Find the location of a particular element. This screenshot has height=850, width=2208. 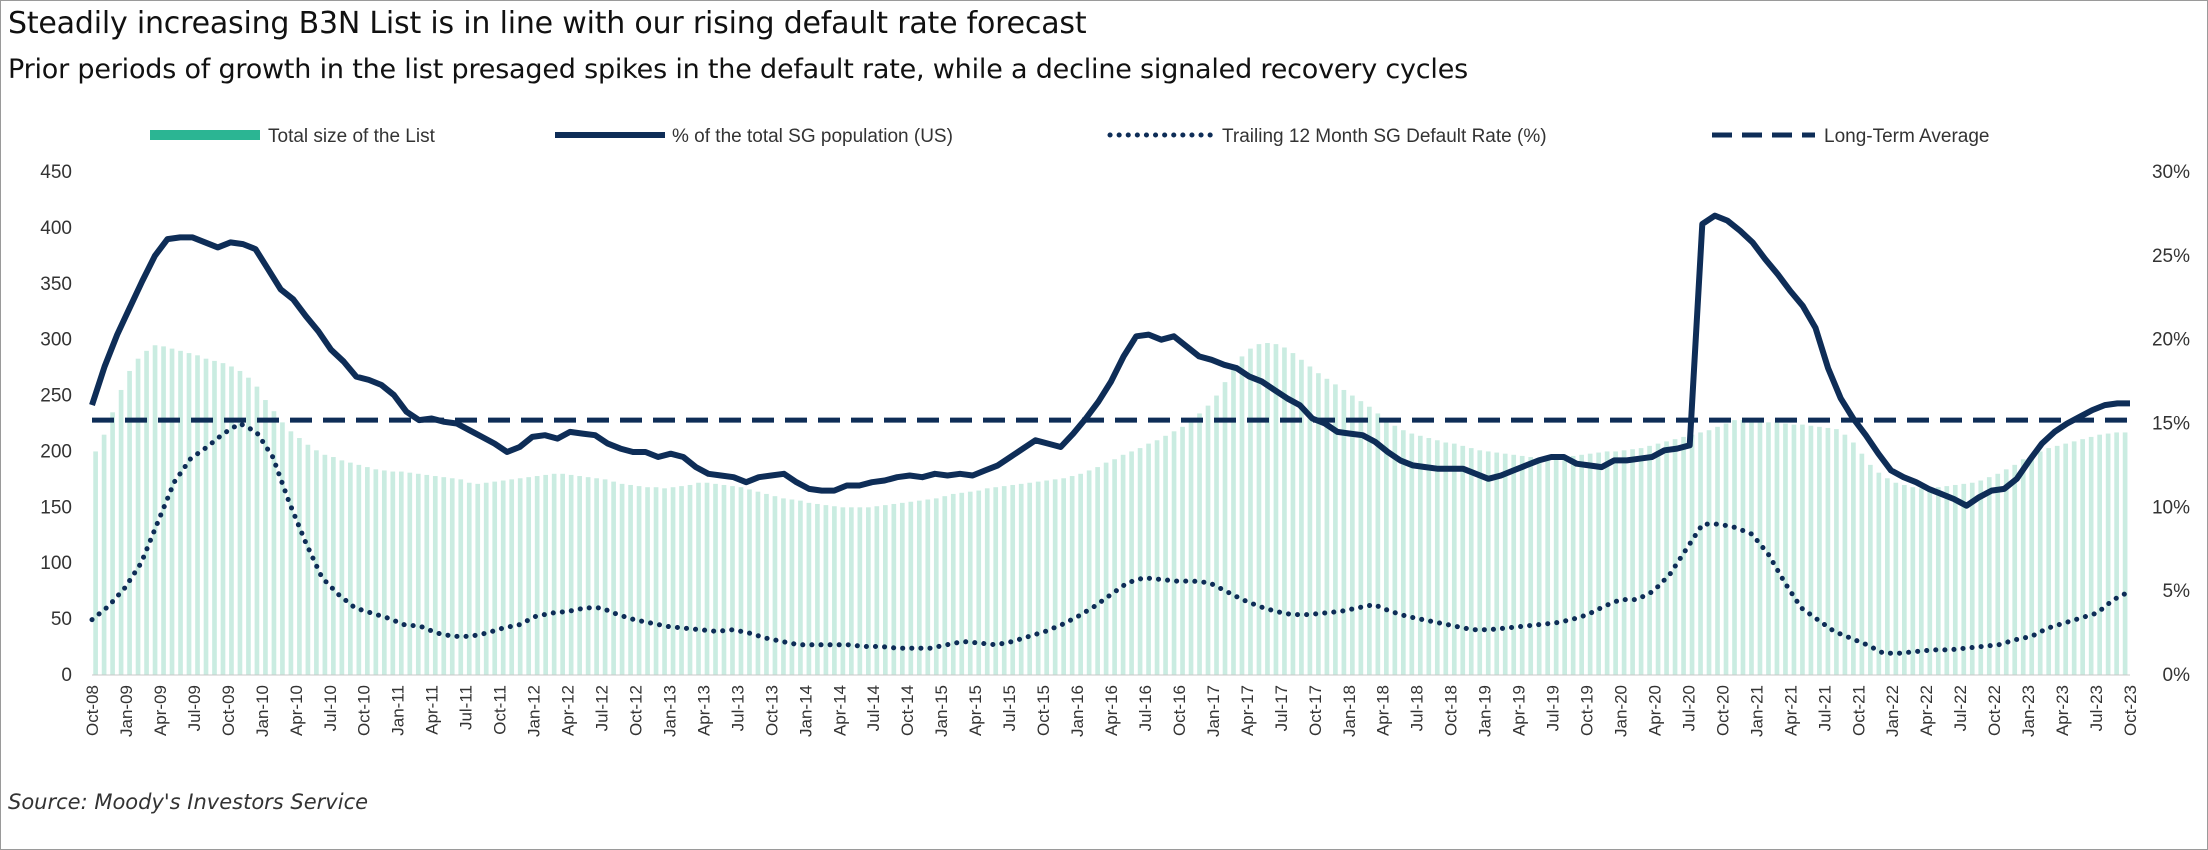

x-tick-label: Oct-23 is located at coordinates (2130, 710).